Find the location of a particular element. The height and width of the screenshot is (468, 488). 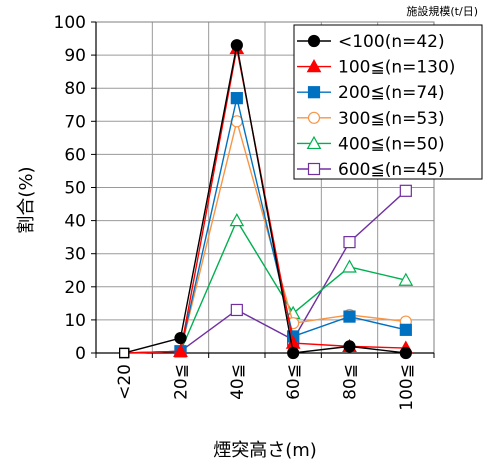

legend-label: 300≦(n=53) is located at coordinates (391, 119).